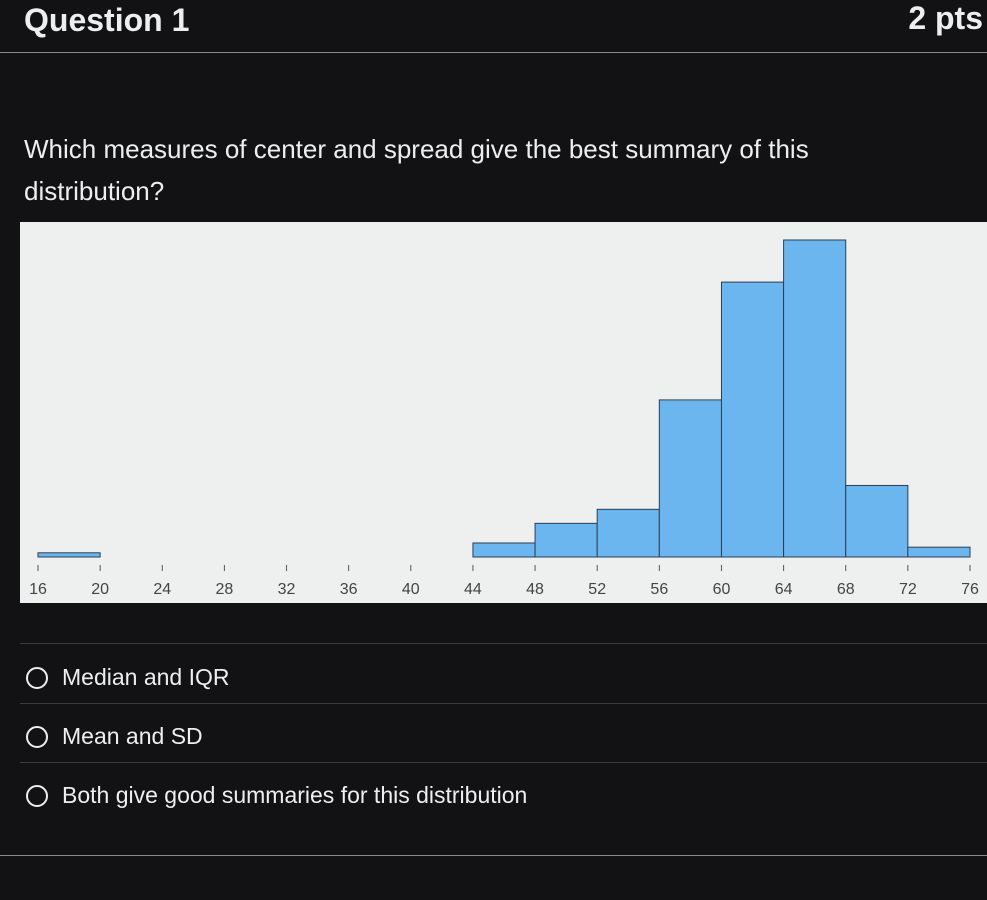  I want to click on x-tick-label: 16, so click(38, 589).